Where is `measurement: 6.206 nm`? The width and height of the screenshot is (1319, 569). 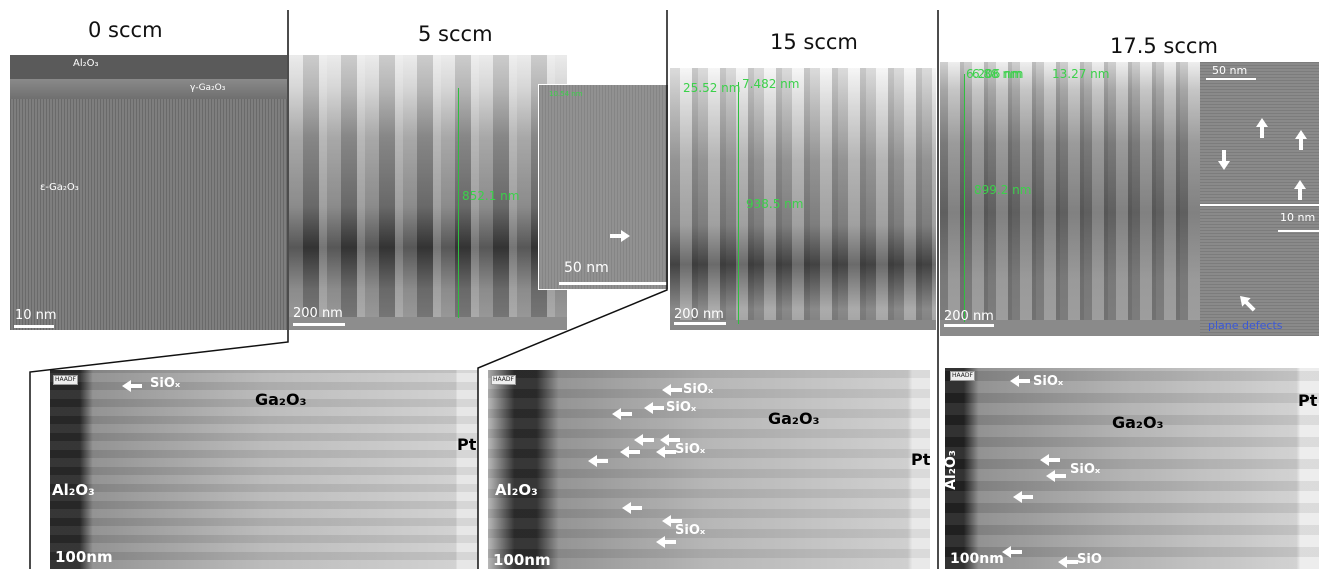 measurement: 6.206 nm is located at coordinates (995, 74).